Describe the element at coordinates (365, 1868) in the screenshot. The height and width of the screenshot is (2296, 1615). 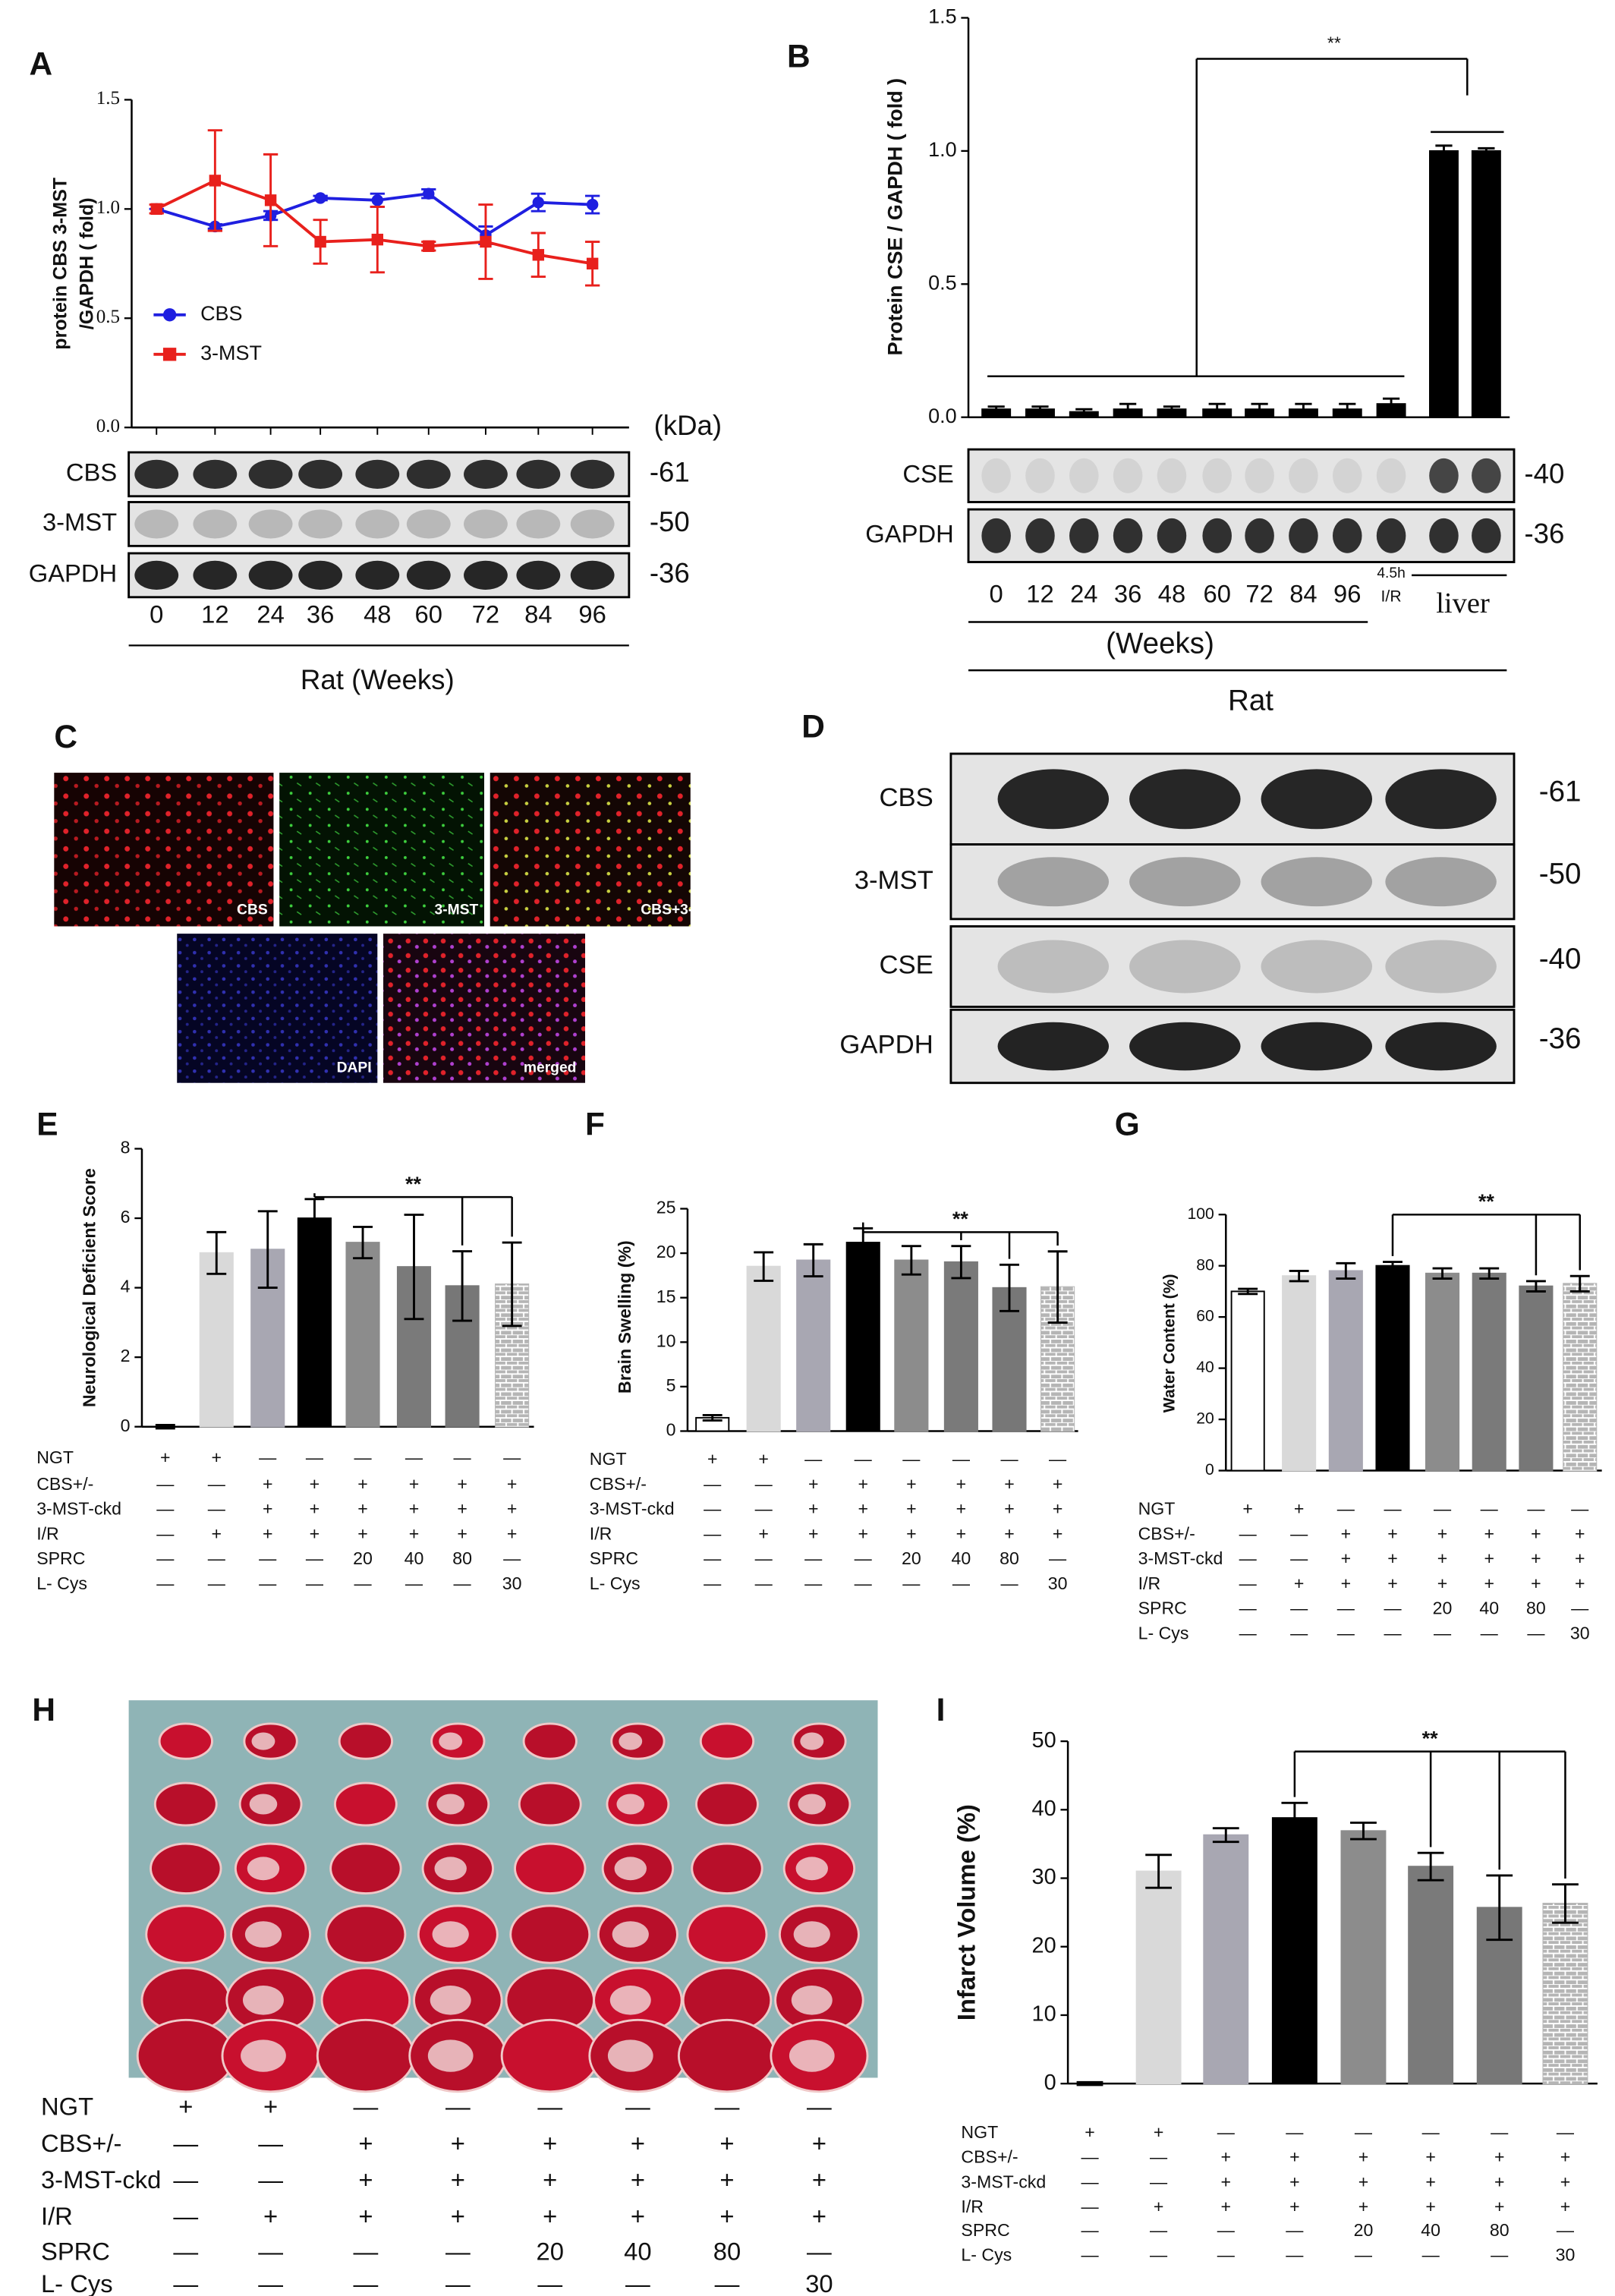
I see `brain-slice` at that location.